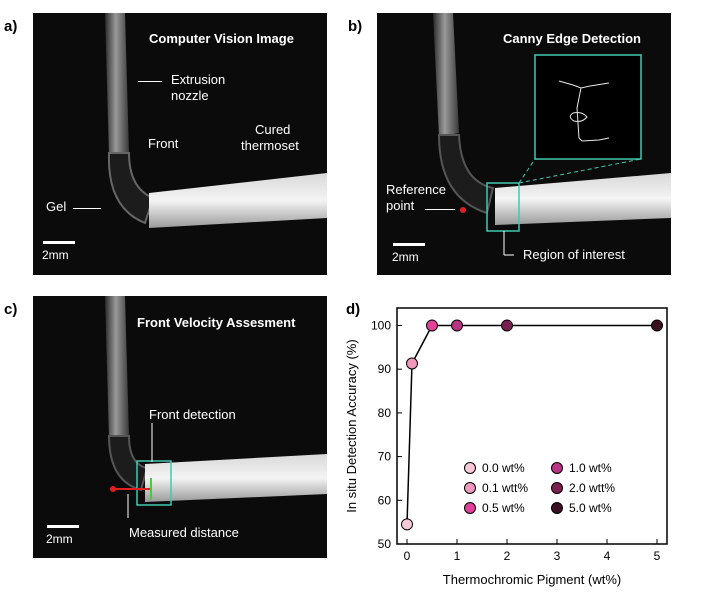 The width and height of the screenshot is (711, 595). What do you see at coordinates (216, 120) in the screenshot?
I see `photo-a-graphic` at bounding box center [216, 120].